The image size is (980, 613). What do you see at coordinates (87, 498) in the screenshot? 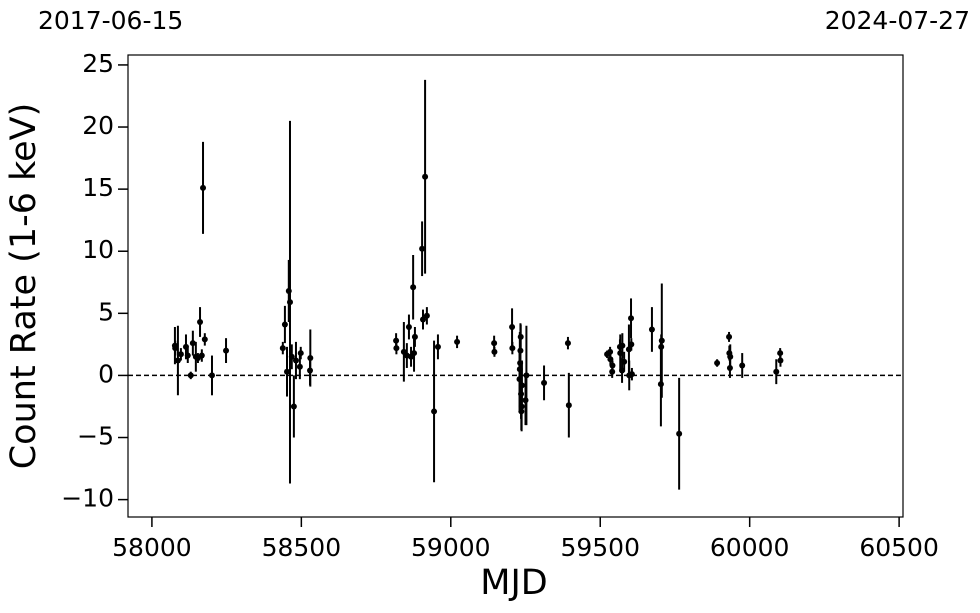
I see `y-tick-label: −10` at bounding box center [87, 498].